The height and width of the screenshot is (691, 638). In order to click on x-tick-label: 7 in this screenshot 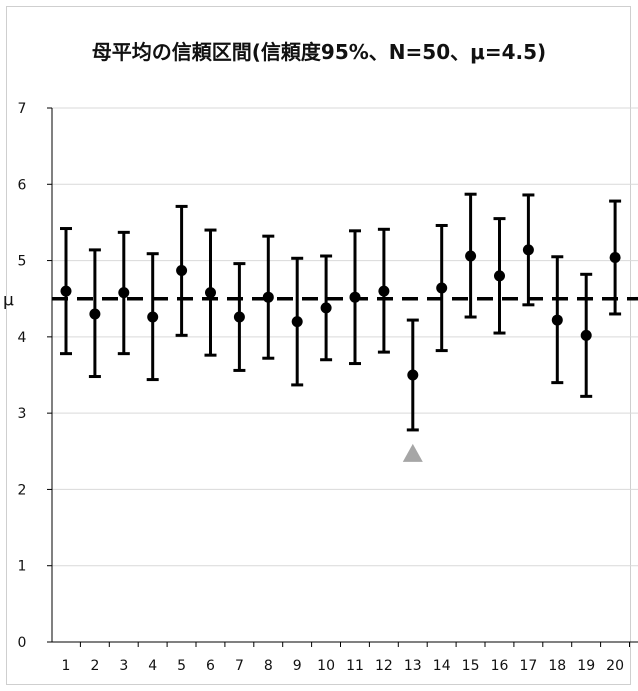, I will do `click(239, 666)`.